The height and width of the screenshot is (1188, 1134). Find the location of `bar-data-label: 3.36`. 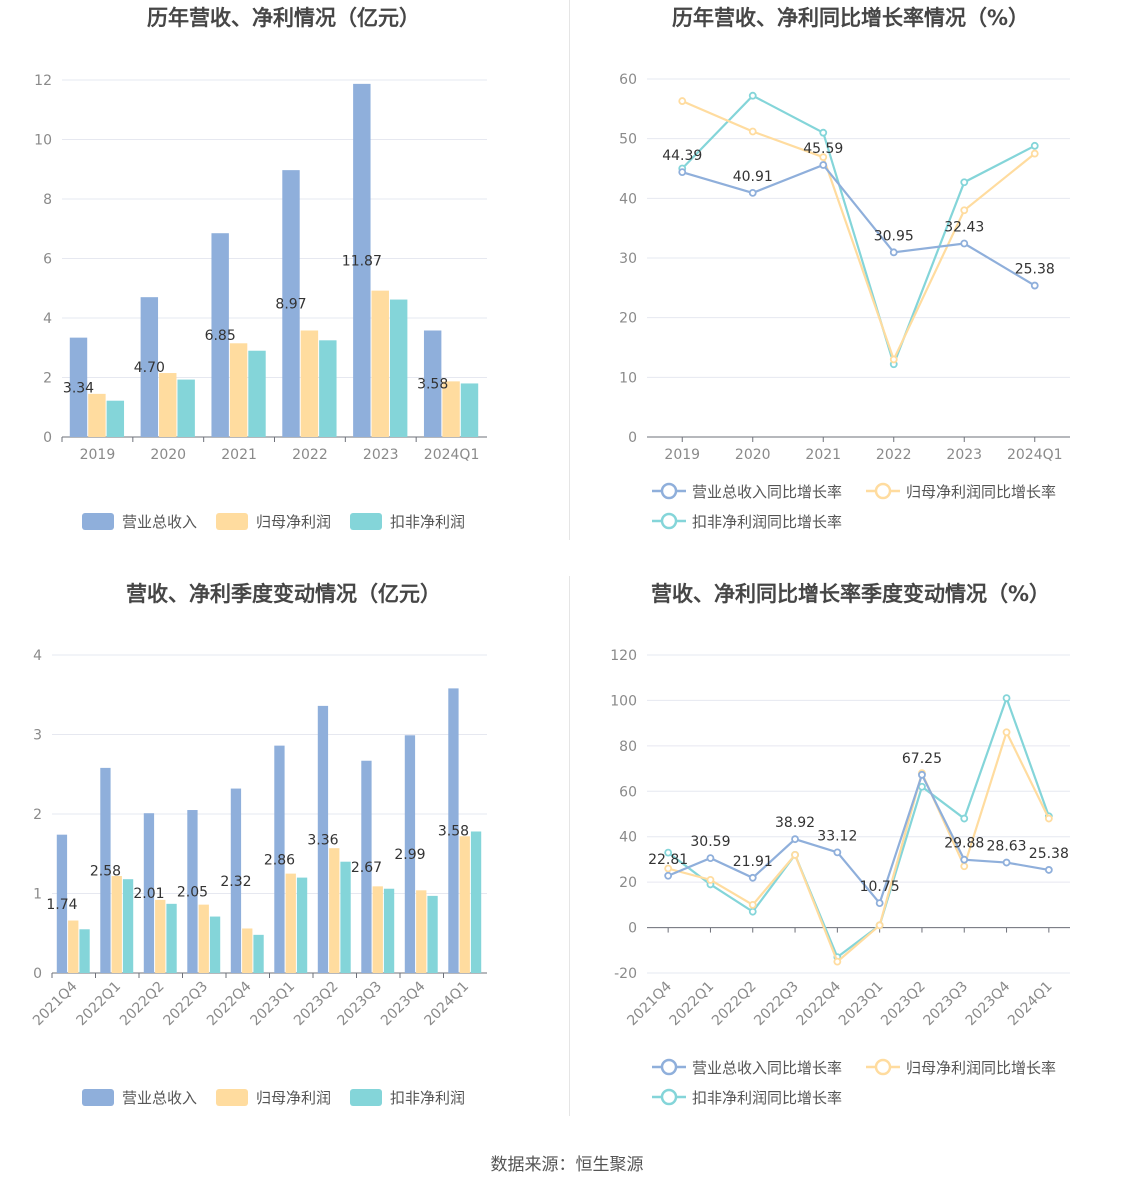

bar-data-label: 3.36 is located at coordinates (322, 840).